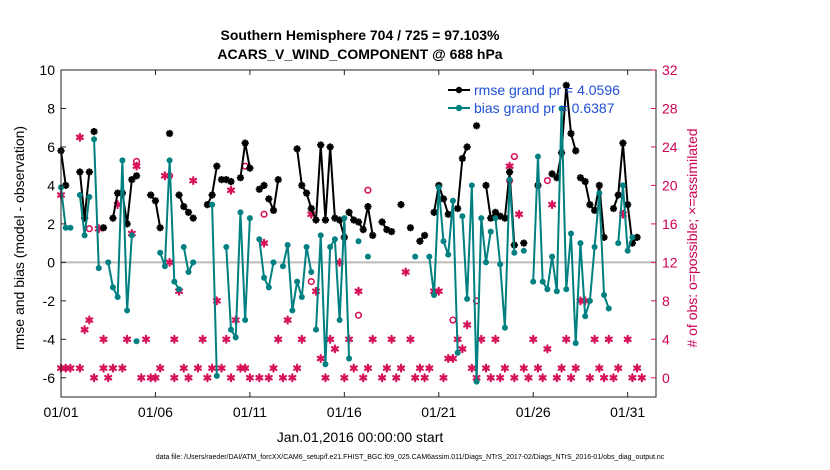 This screenshot has width=830, height=470. I want to click on y-right-tick-label: 12, so click(670, 262).